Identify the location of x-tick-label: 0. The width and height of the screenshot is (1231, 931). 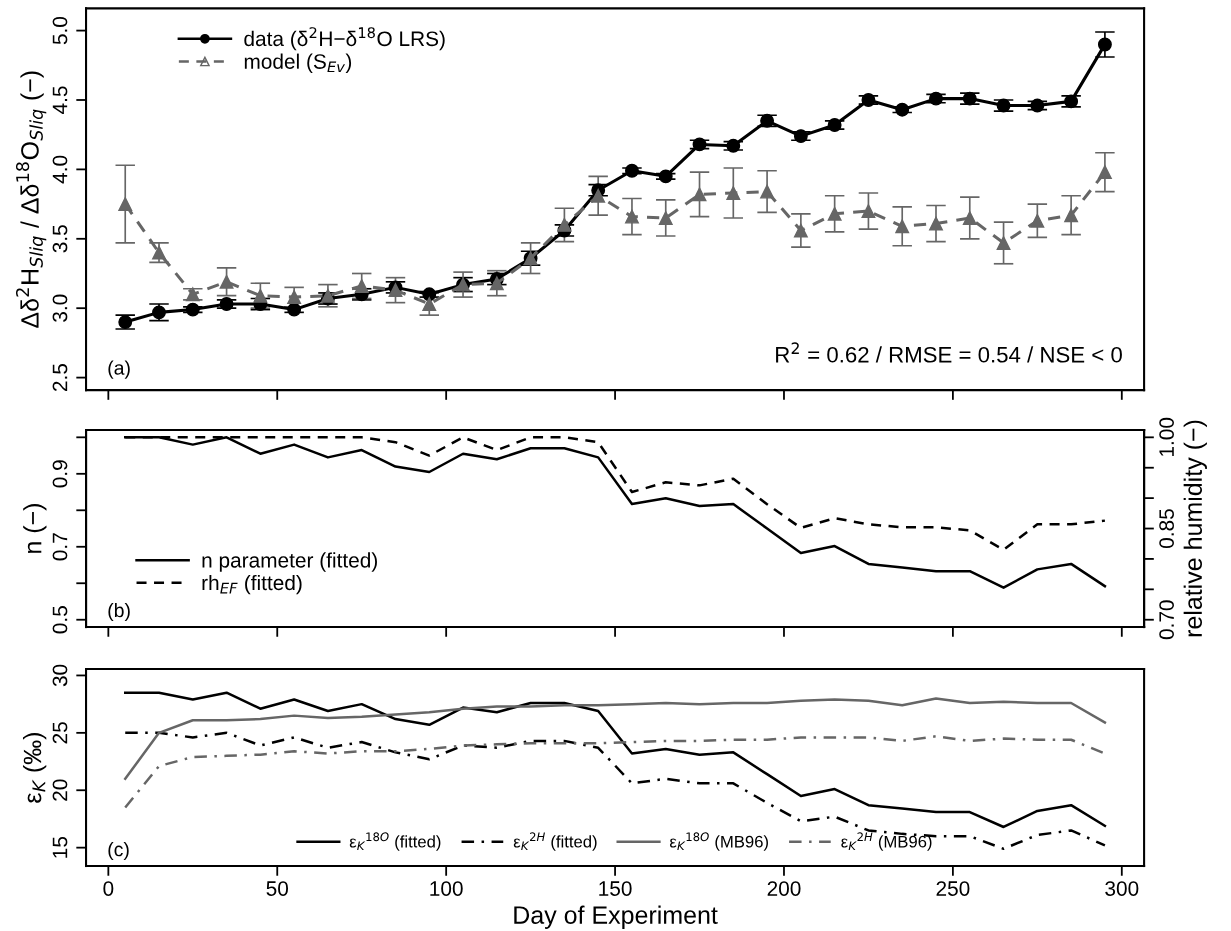
(108, 888).